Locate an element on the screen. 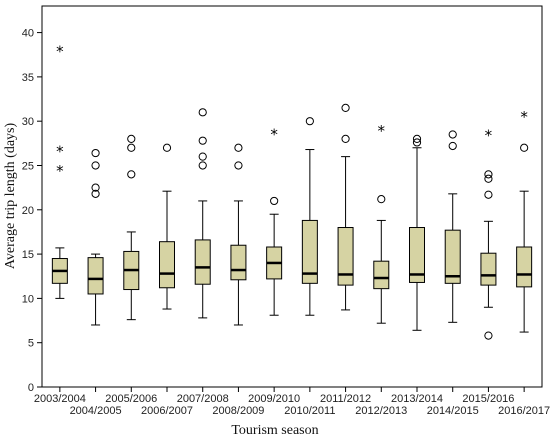  x-axis-title: Tourism season is located at coordinates (274, 430).